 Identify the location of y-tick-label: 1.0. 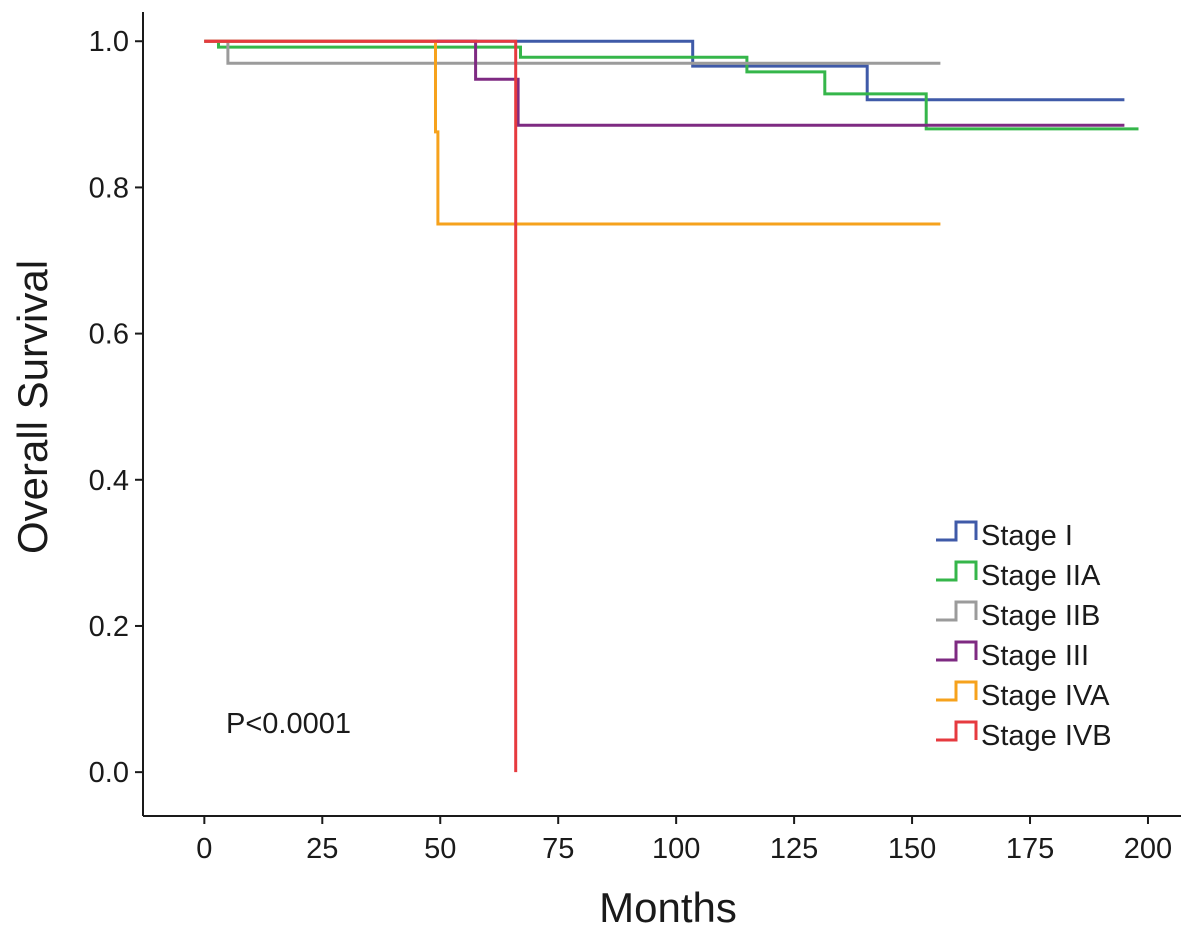
(109, 42).